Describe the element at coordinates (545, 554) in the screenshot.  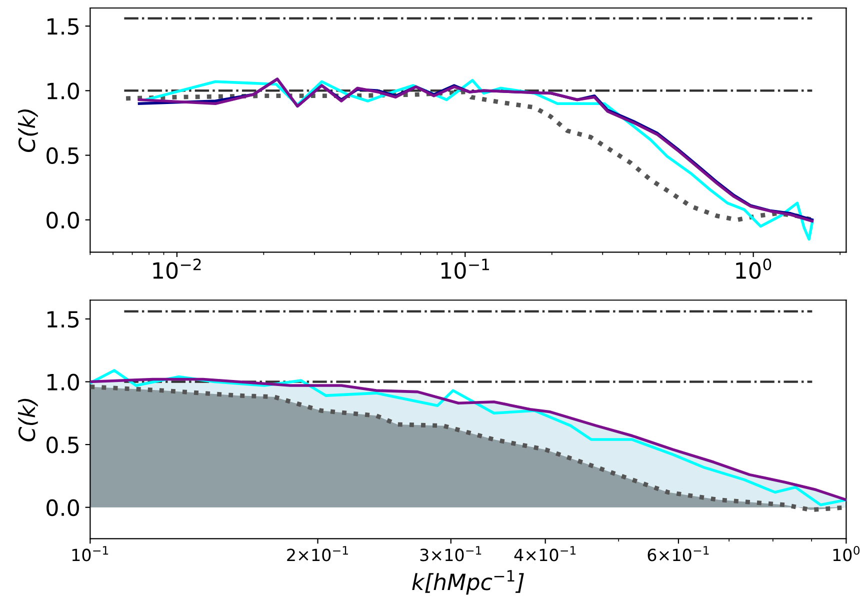
I see `x-tick-label: 4×10$^{−1}$` at that location.